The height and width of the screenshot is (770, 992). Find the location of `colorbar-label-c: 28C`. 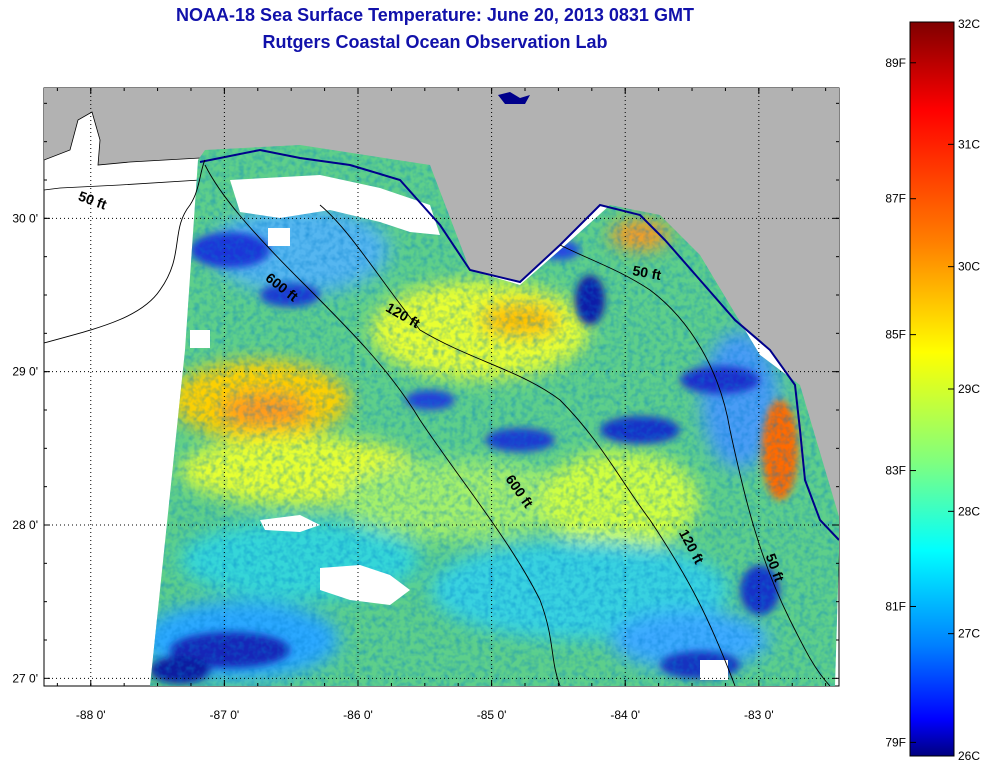

colorbar-label-c: 28C is located at coordinates (969, 511).